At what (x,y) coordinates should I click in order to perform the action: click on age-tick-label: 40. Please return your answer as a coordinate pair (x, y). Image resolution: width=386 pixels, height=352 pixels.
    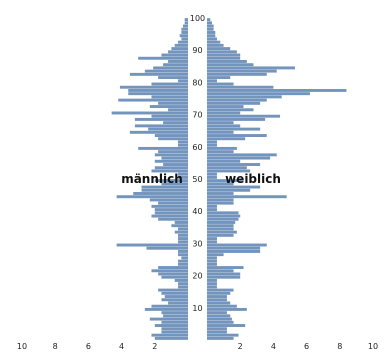
    Looking at the image, I should click on (197, 211).